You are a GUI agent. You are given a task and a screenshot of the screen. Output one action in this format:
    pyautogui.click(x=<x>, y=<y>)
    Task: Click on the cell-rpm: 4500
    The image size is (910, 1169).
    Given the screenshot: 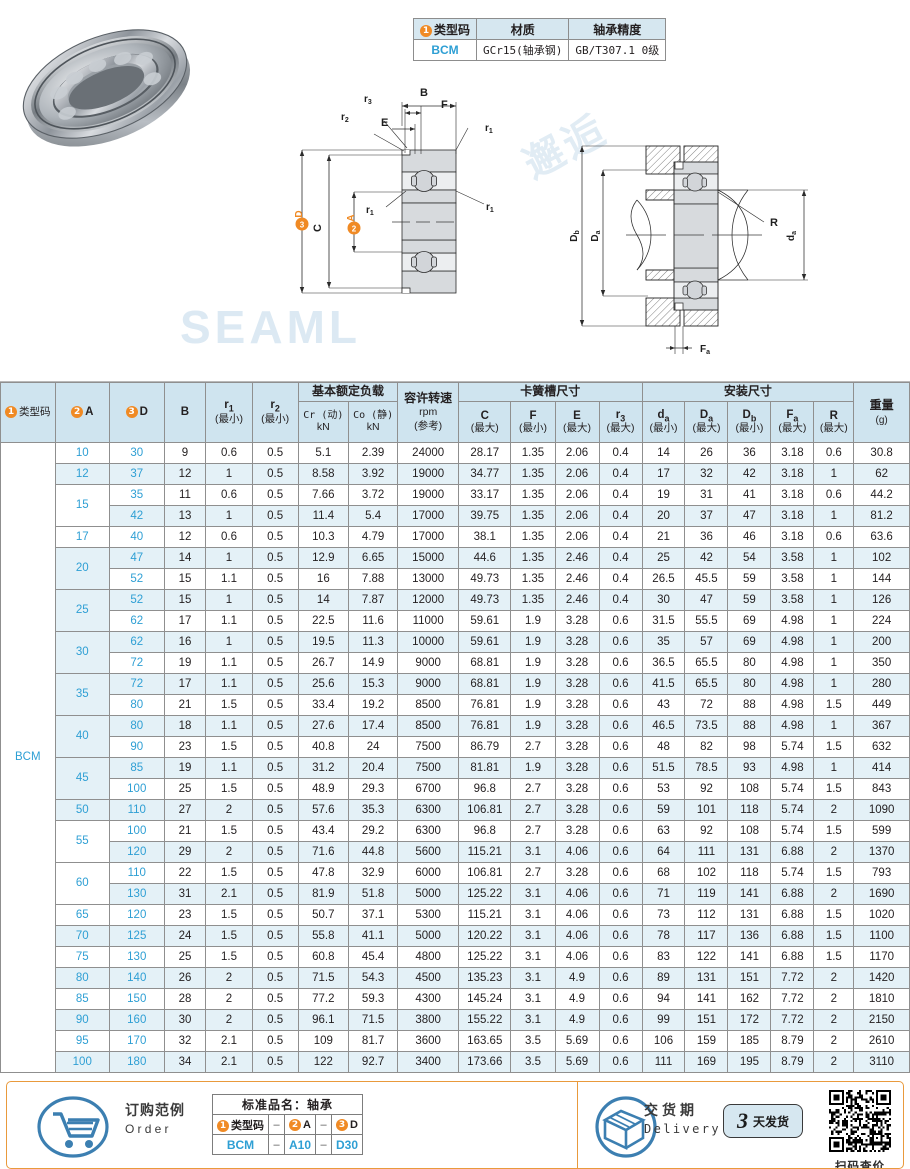 What is the action you would take?
    pyautogui.click(x=428, y=978)
    